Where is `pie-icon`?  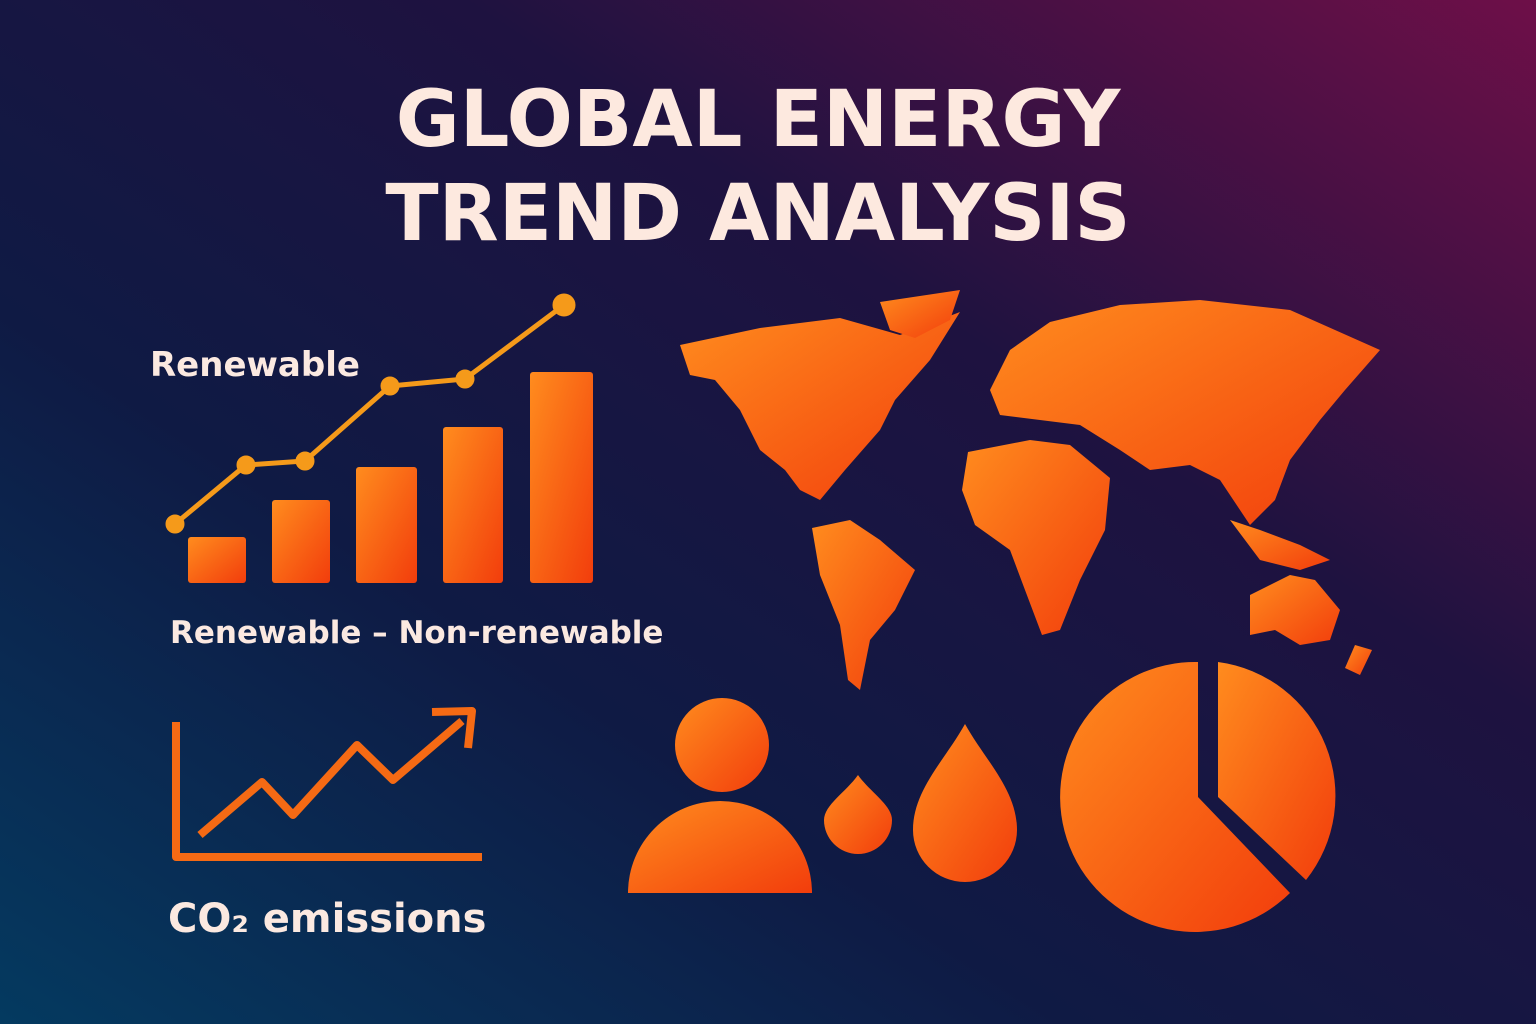
pie-icon is located at coordinates (1198, 796).